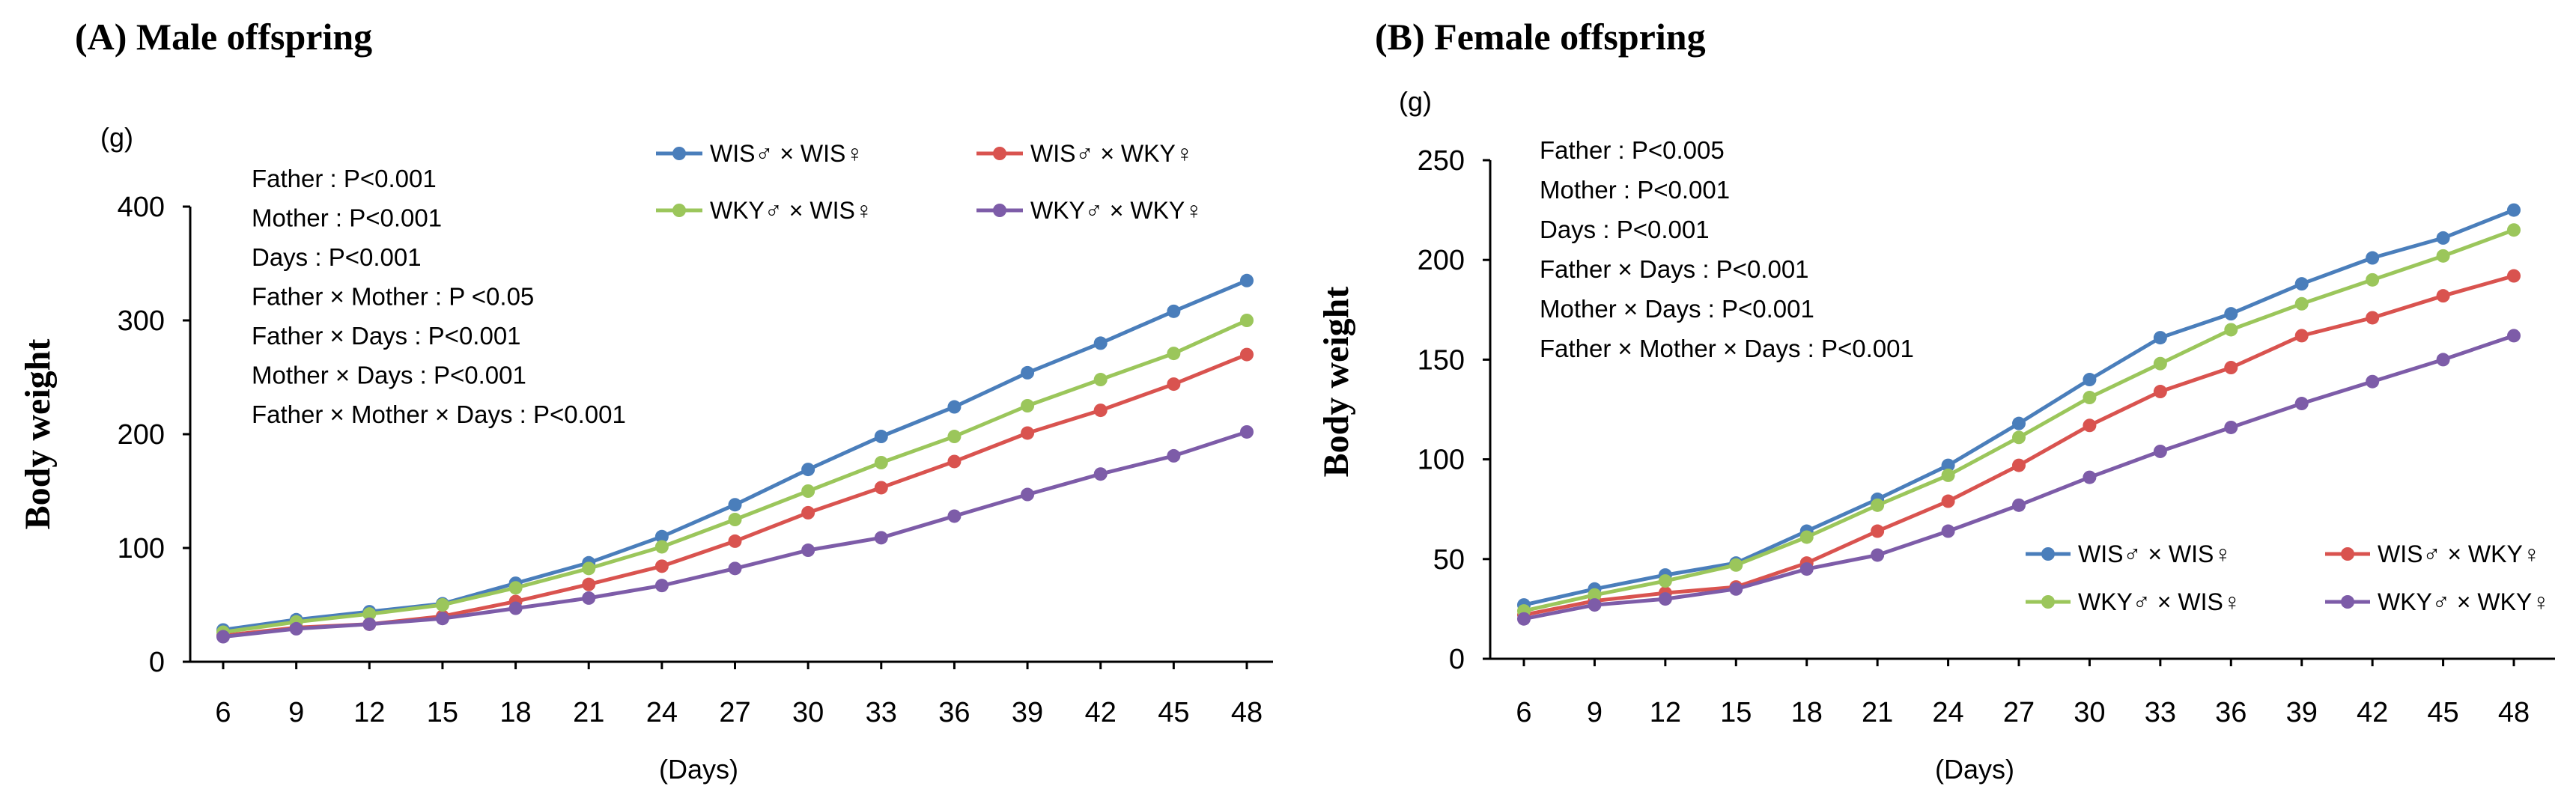 The height and width of the screenshot is (807, 2576). What do you see at coordinates (223, 37) in the screenshot?
I see `panel-a-title: (A) Male offspring` at bounding box center [223, 37].